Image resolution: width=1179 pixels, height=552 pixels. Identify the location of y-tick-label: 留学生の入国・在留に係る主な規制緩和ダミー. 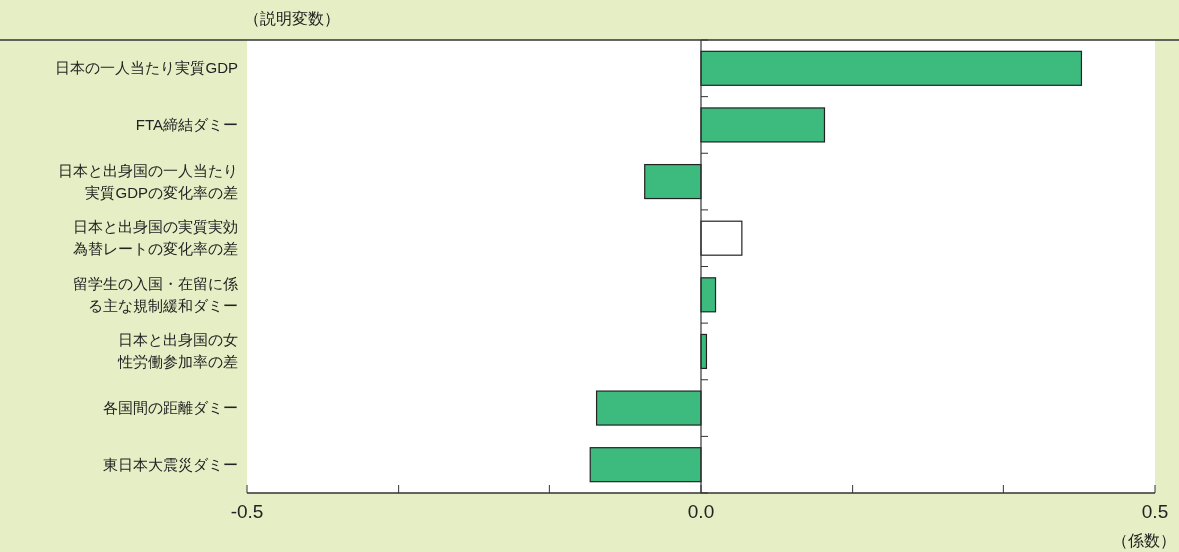
(155, 294).